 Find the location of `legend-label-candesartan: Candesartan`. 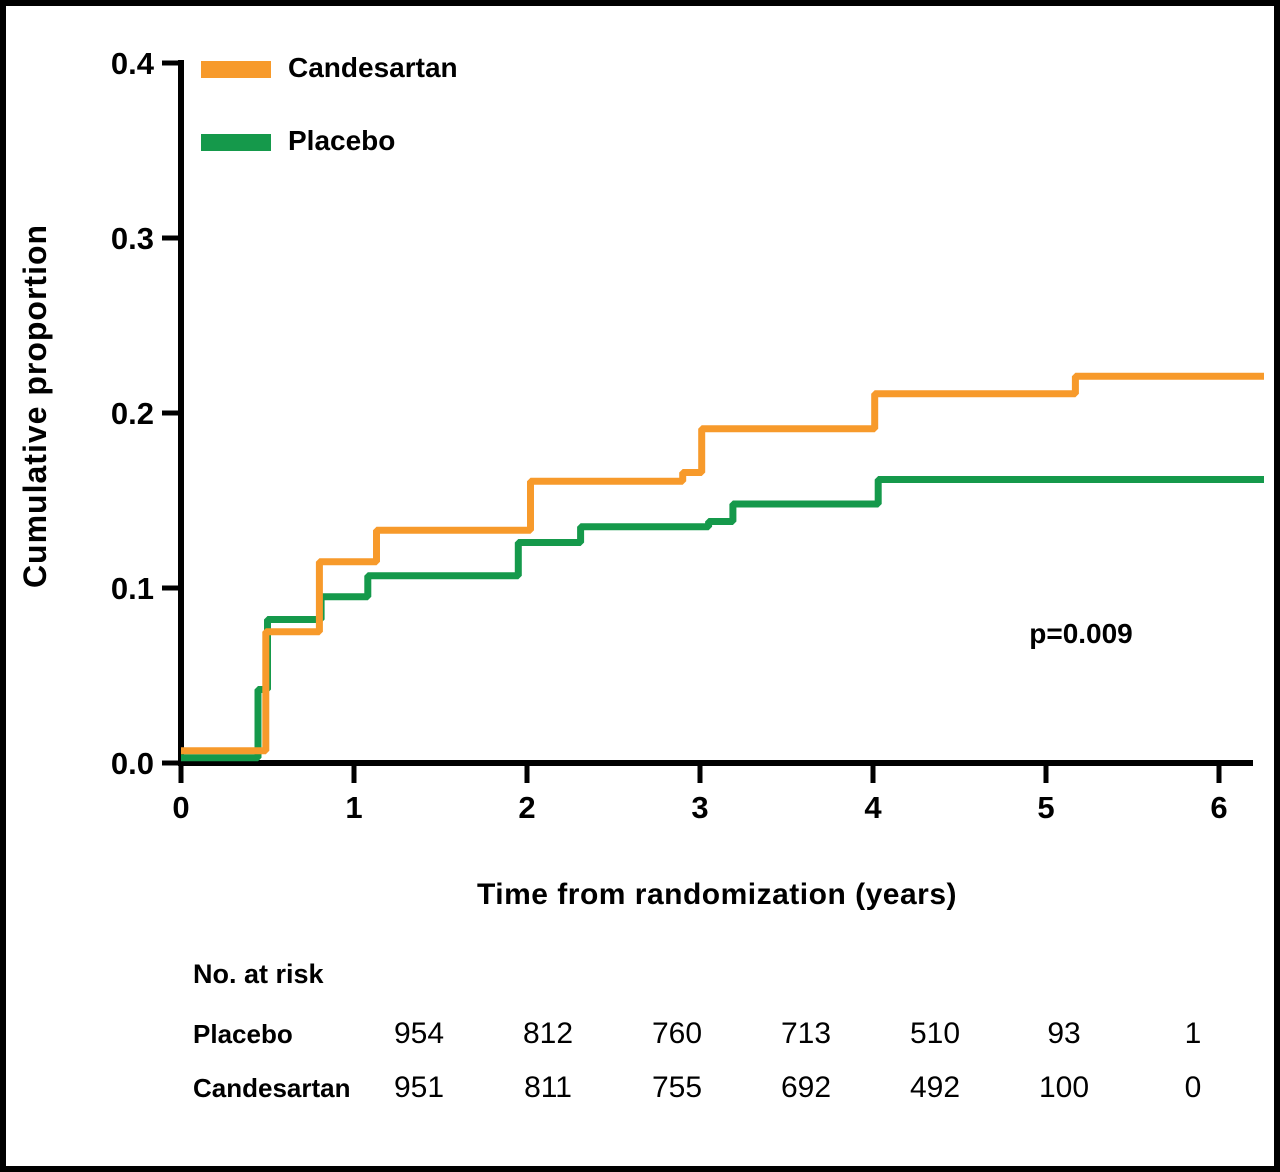

legend-label-candesartan: Candesartan is located at coordinates (373, 67).